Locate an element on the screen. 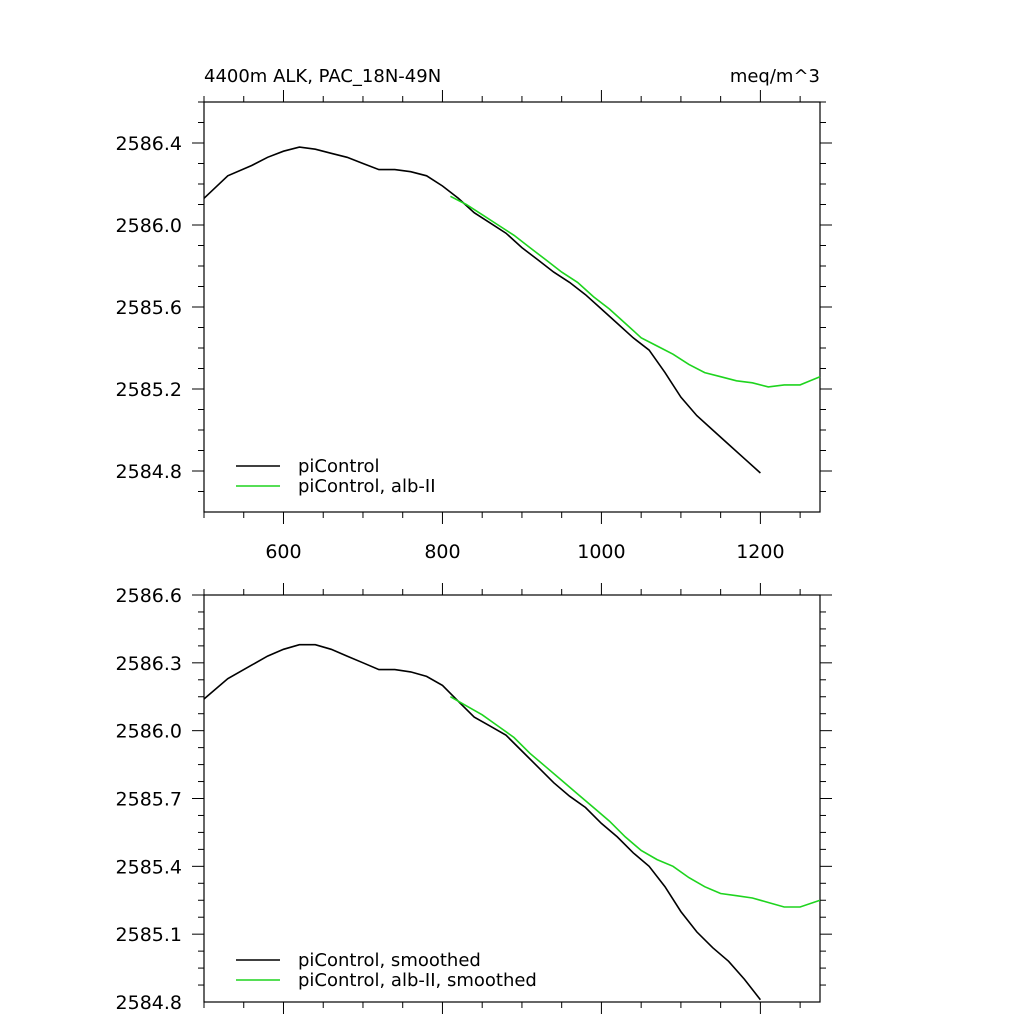  top-panel-units: meq/m^3 is located at coordinates (775, 76).